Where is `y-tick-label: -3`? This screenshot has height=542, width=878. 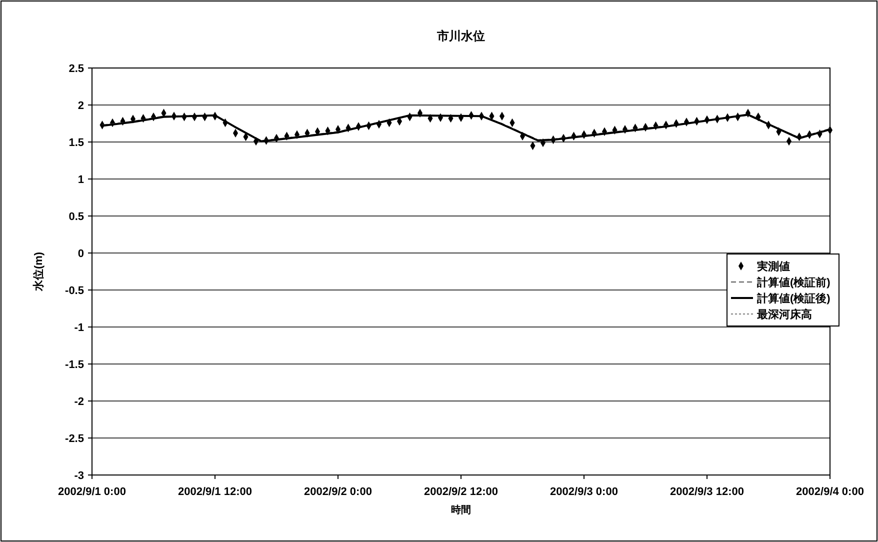
y-tick-label: -3 is located at coordinates (79, 476).